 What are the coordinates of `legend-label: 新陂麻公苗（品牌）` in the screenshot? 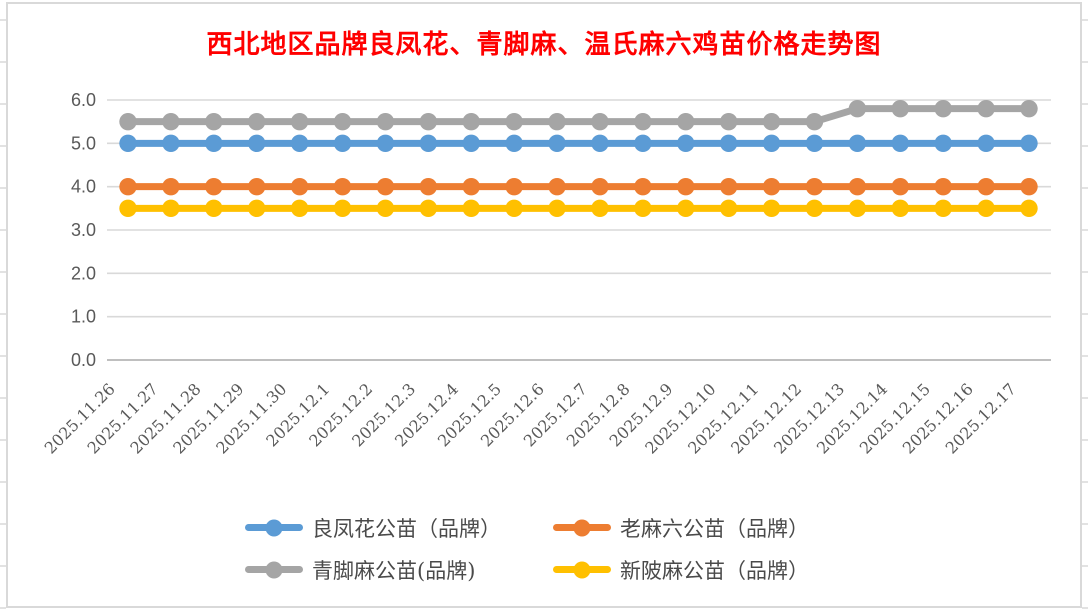 It's located at (714, 570).